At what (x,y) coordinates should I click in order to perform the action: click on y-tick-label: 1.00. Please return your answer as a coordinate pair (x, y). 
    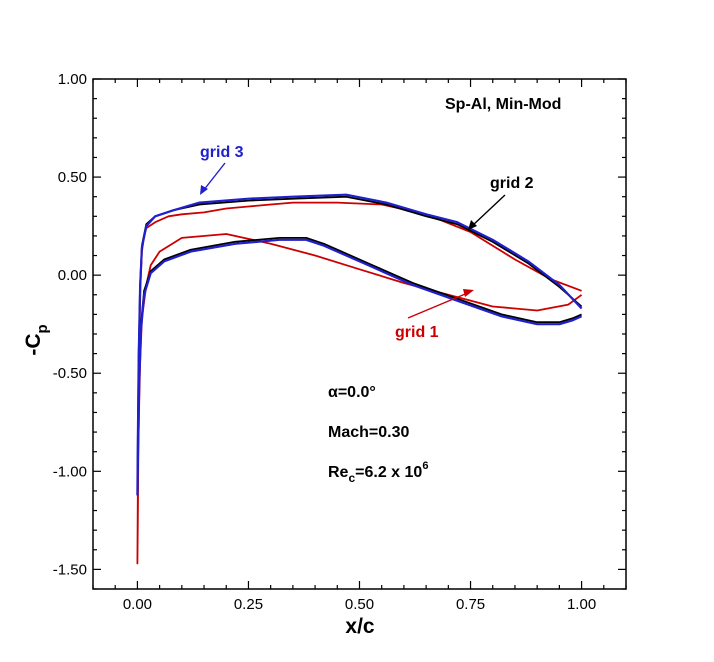
    Looking at the image, I should click on (72, 79).